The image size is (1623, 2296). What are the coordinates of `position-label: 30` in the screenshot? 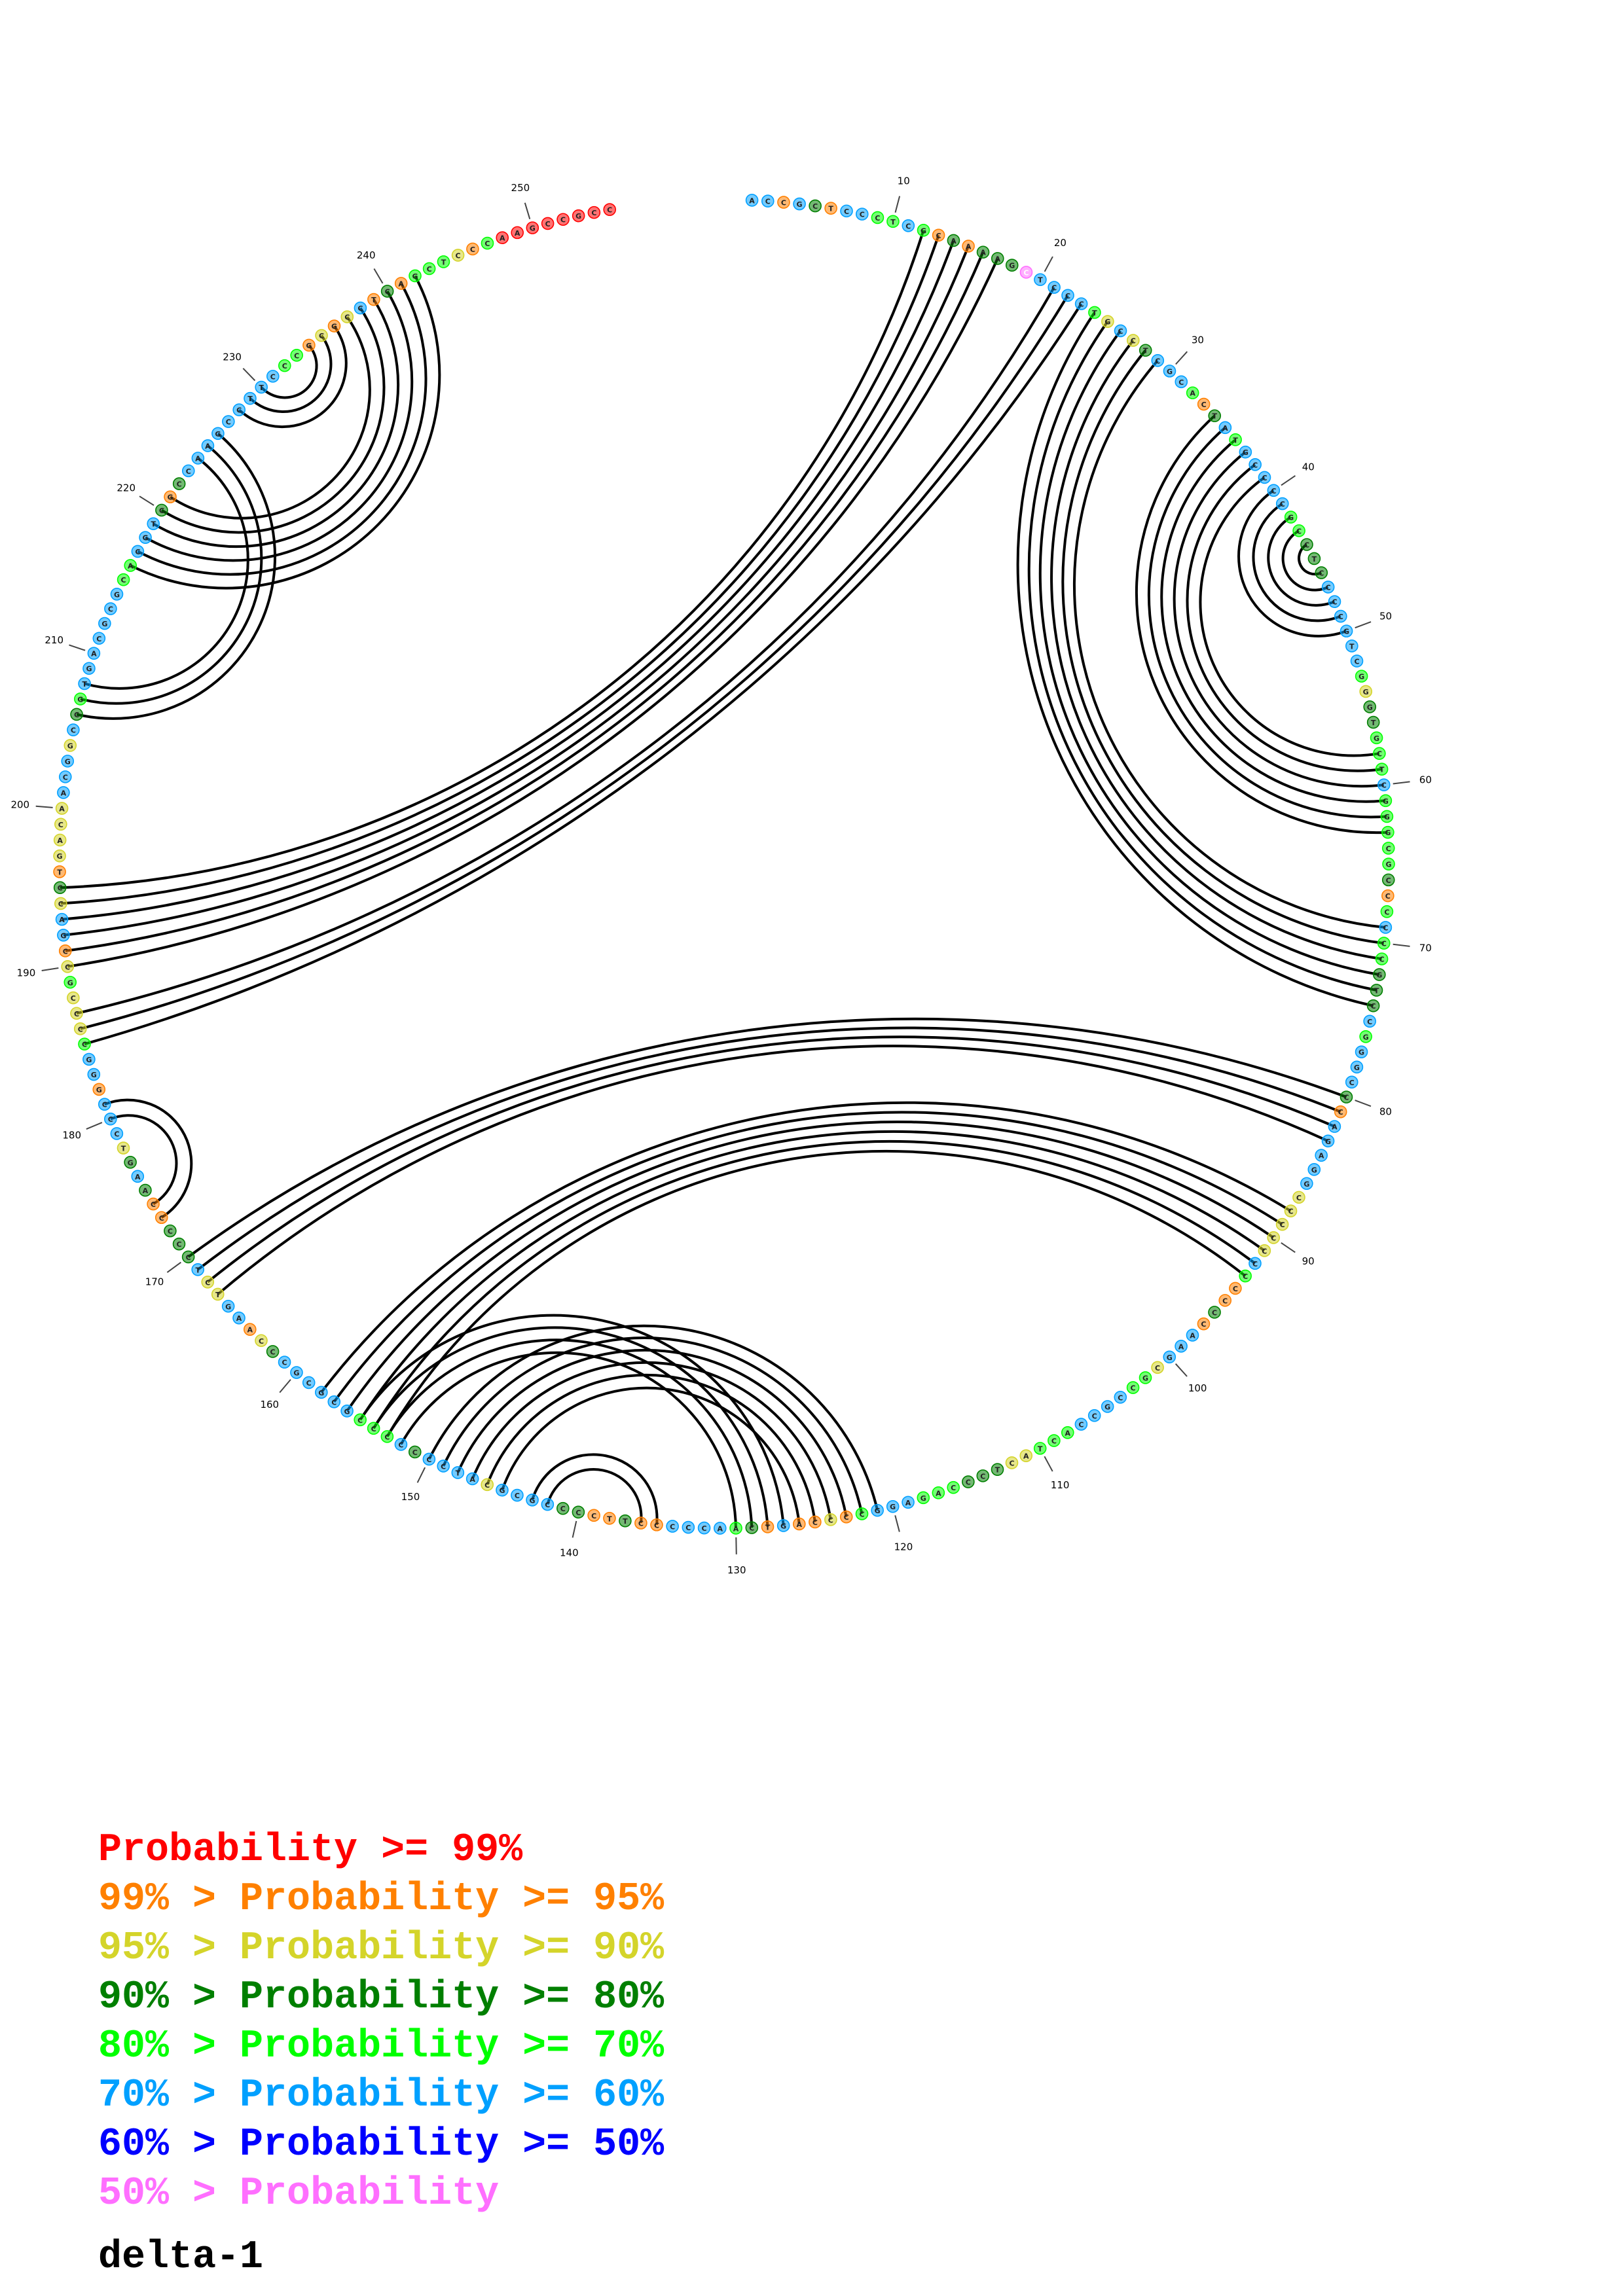 It's located at (1198, 340).